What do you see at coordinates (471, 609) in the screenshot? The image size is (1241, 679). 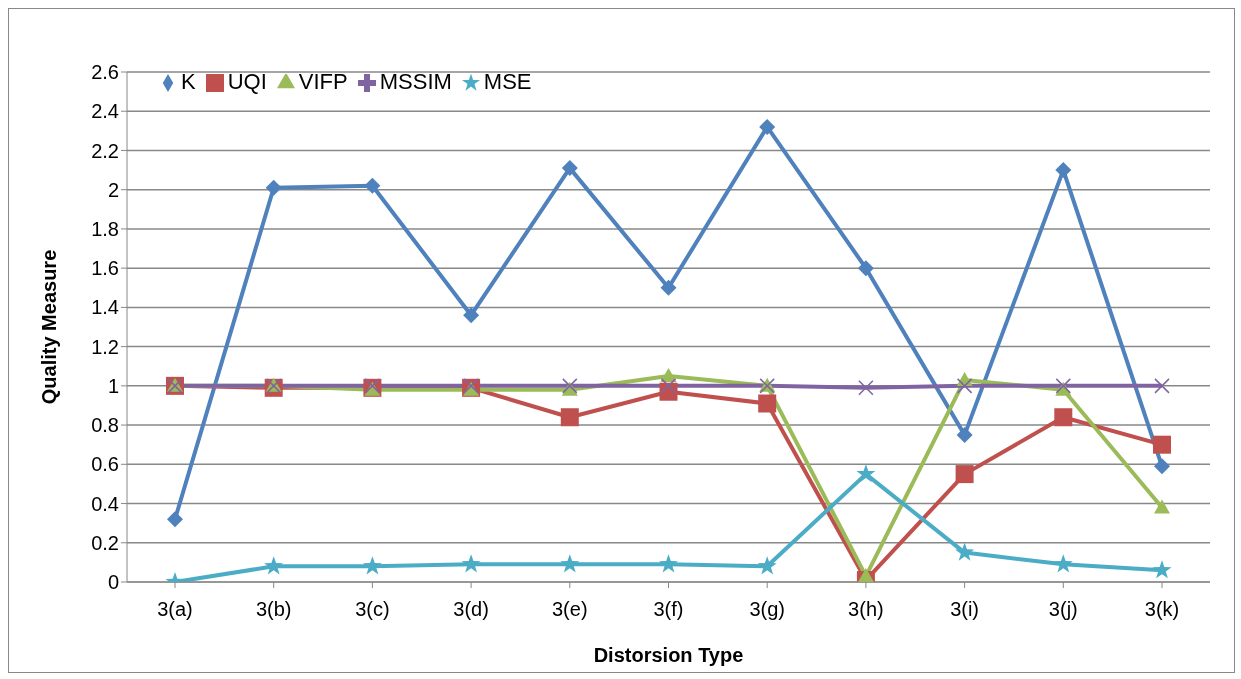 I see `x-tick-label: 3(d)` at bounding box center [471, 609].